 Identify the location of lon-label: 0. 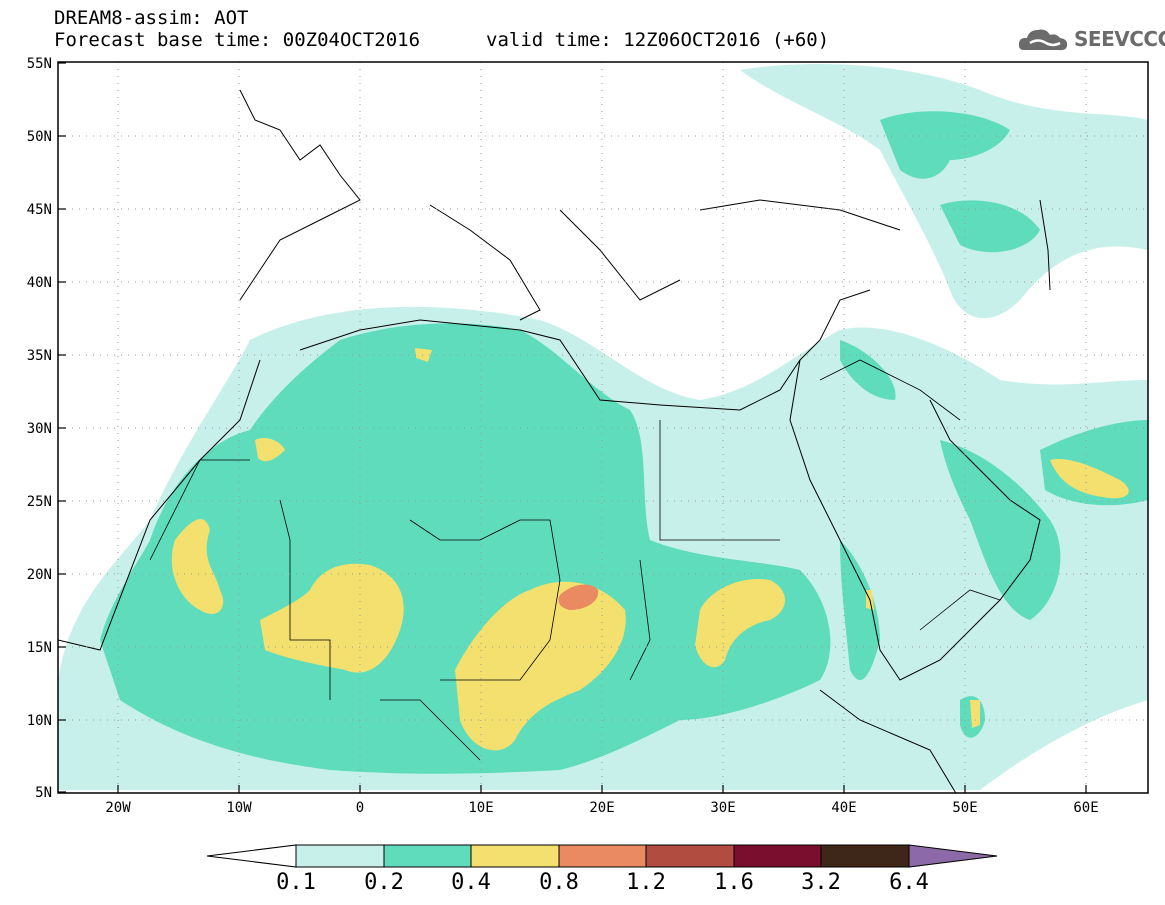
(360, 808).